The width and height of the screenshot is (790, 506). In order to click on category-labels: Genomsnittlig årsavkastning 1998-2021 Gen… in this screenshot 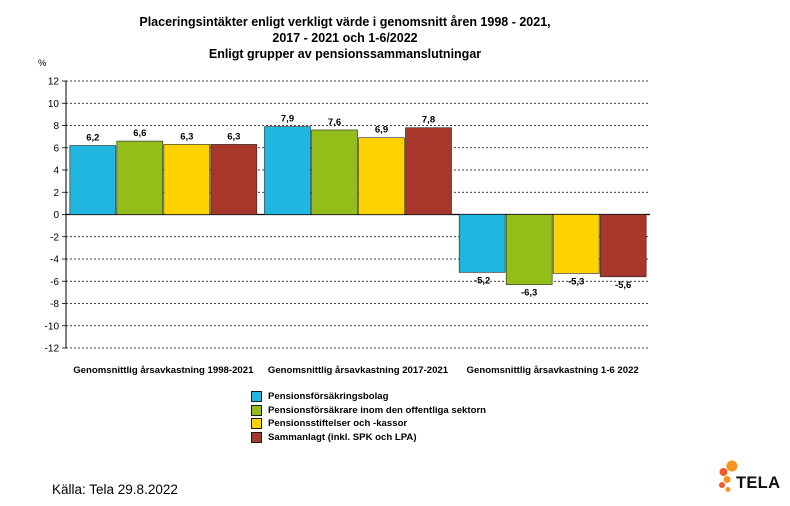, I will do `click(356, 370)`.